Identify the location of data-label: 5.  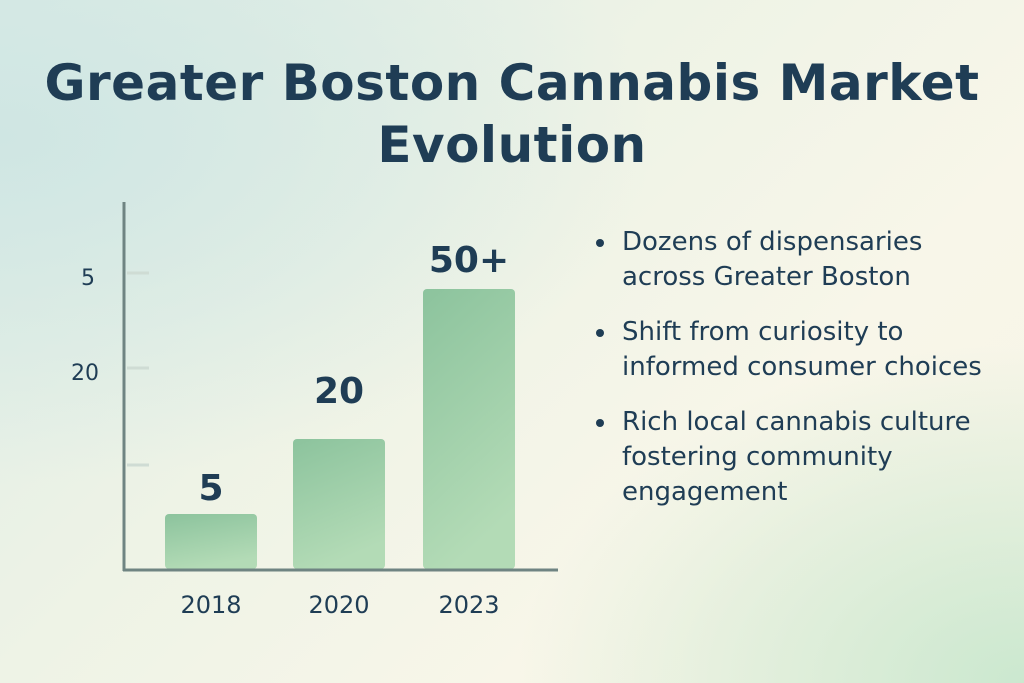
(210, 488).